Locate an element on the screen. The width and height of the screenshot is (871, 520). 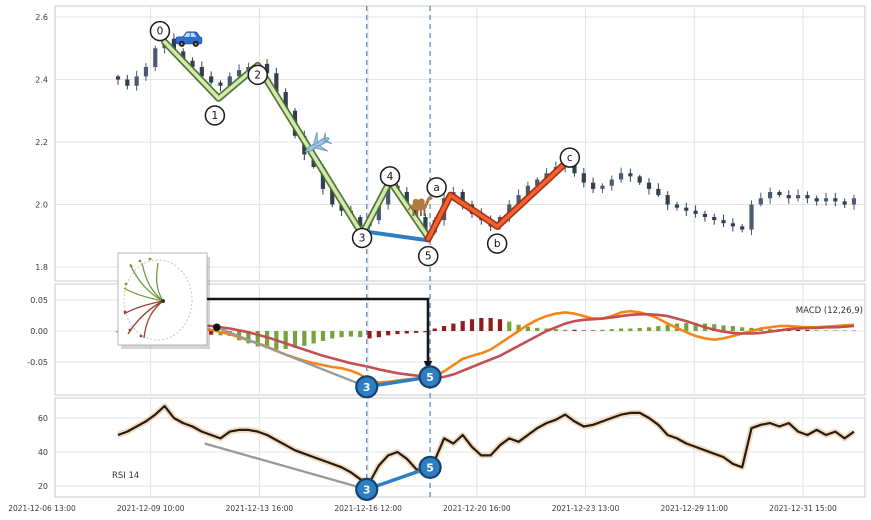
marker-label: 5 is located at coordinates (430, 377).